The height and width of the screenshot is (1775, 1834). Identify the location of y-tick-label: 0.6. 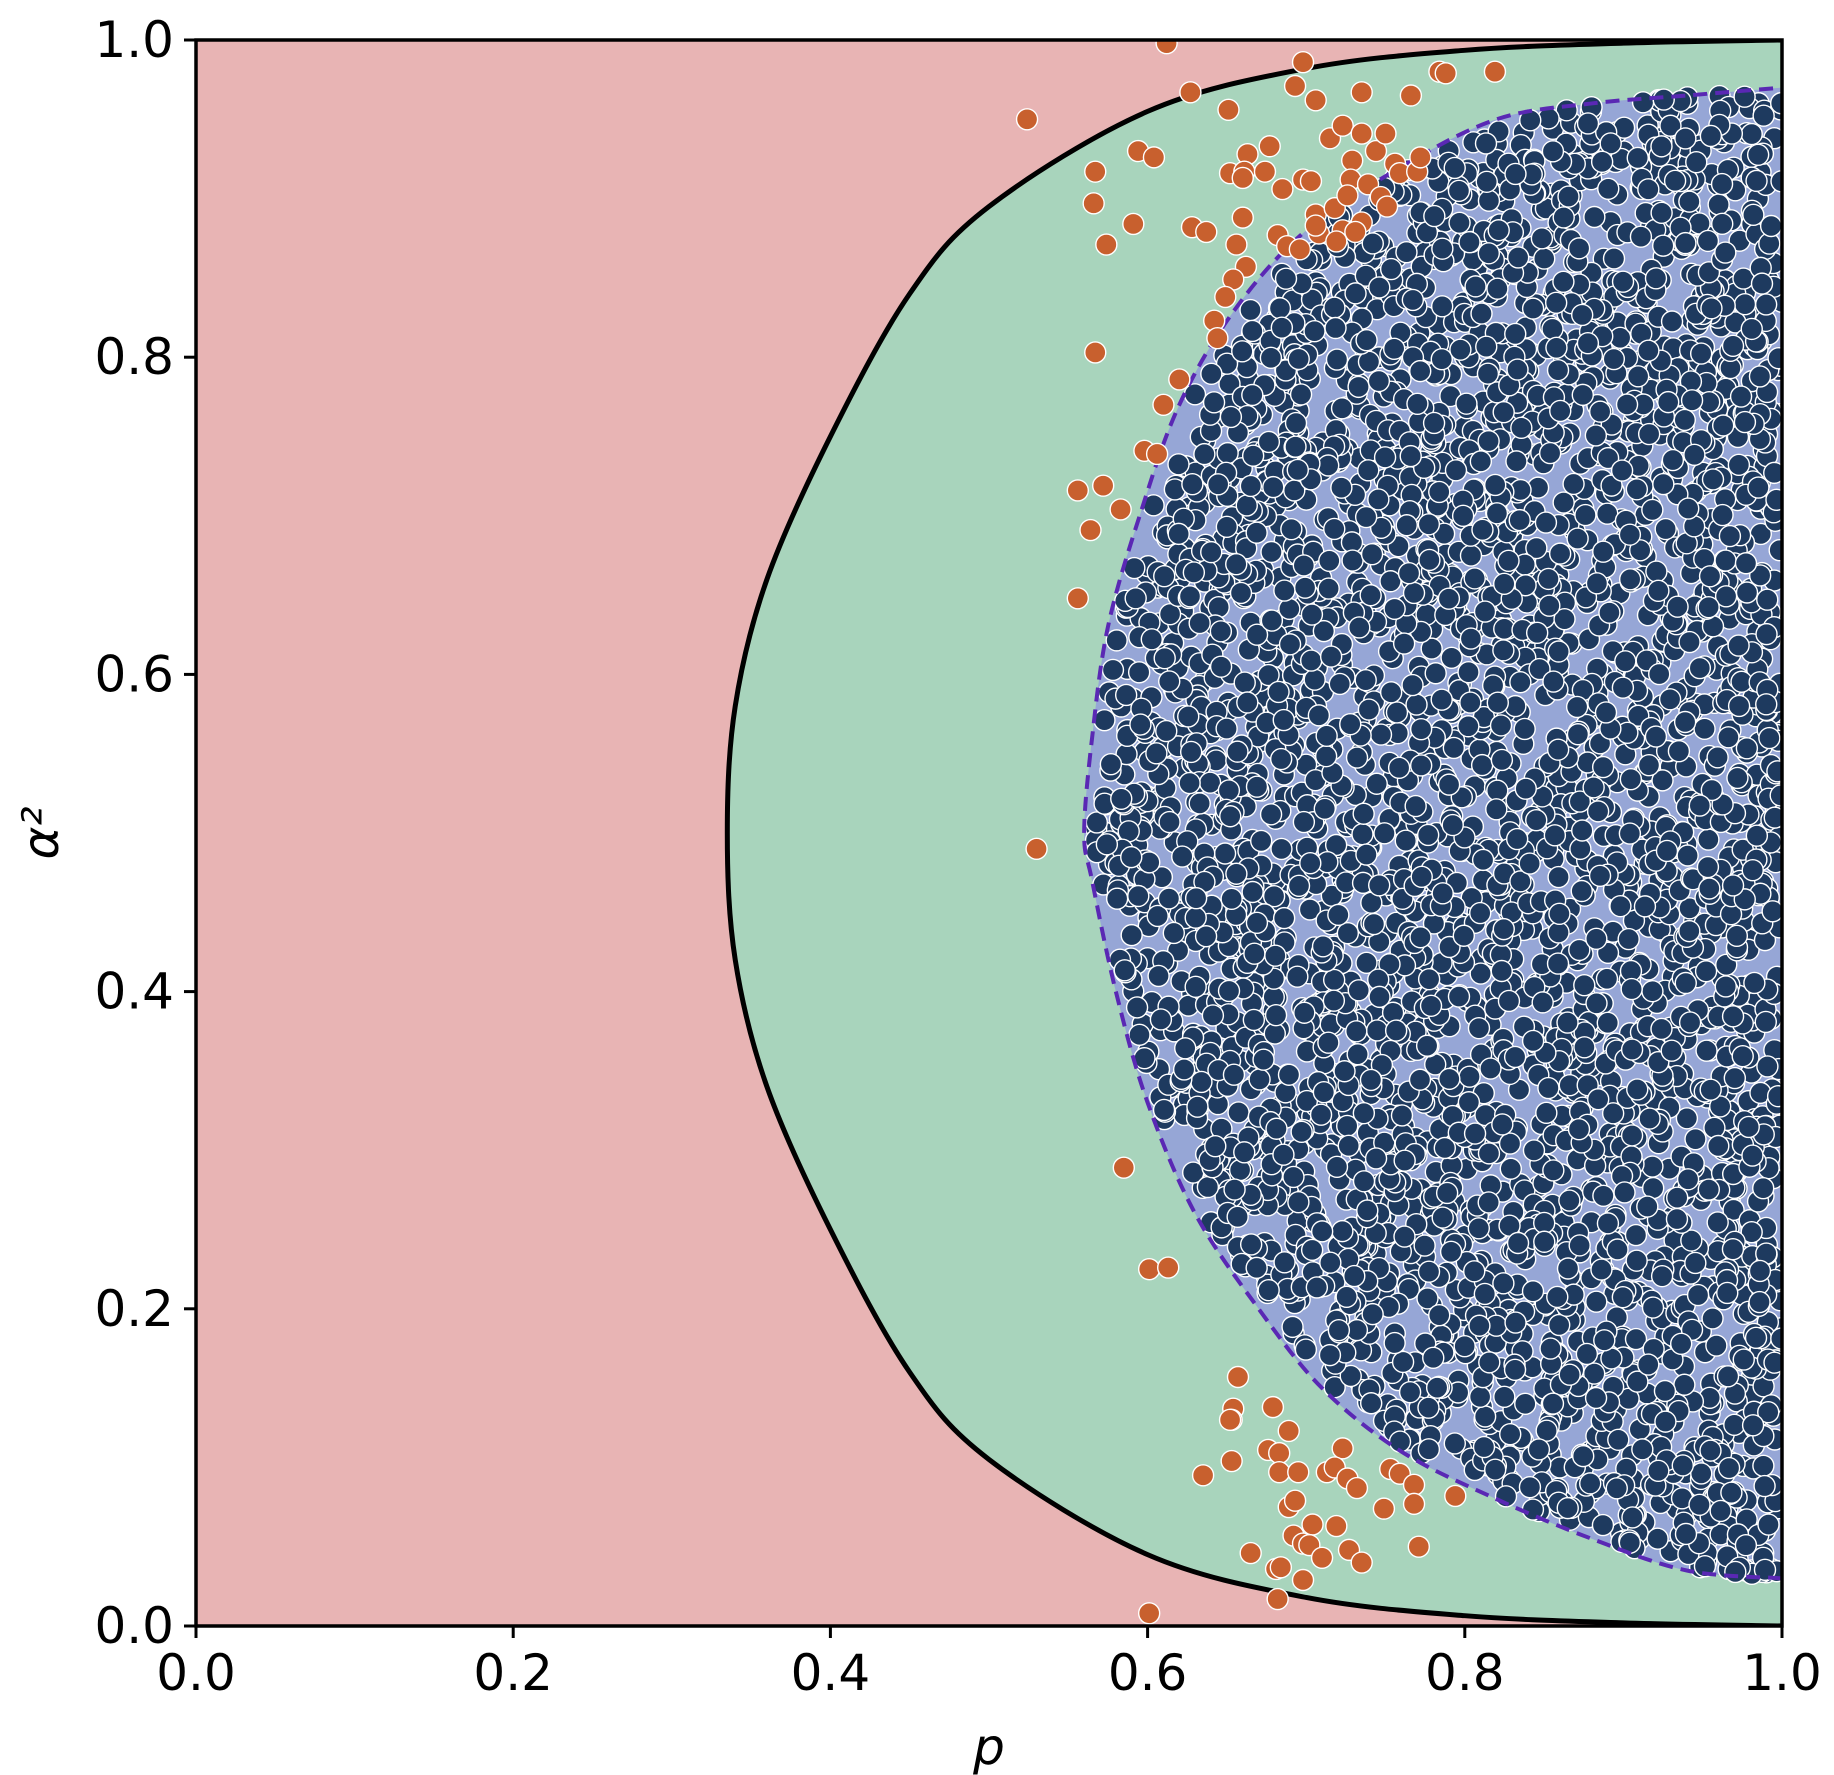
(134, 674).